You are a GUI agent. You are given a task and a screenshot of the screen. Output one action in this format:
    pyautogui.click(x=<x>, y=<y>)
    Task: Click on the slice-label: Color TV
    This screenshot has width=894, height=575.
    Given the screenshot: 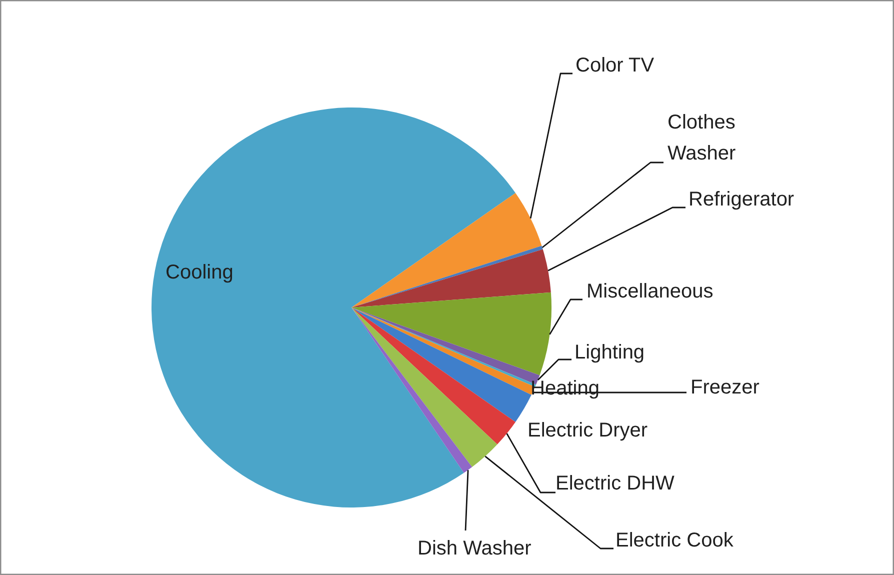 What is the action you would take?
    pyautogui.click(x=615, y=65)
    